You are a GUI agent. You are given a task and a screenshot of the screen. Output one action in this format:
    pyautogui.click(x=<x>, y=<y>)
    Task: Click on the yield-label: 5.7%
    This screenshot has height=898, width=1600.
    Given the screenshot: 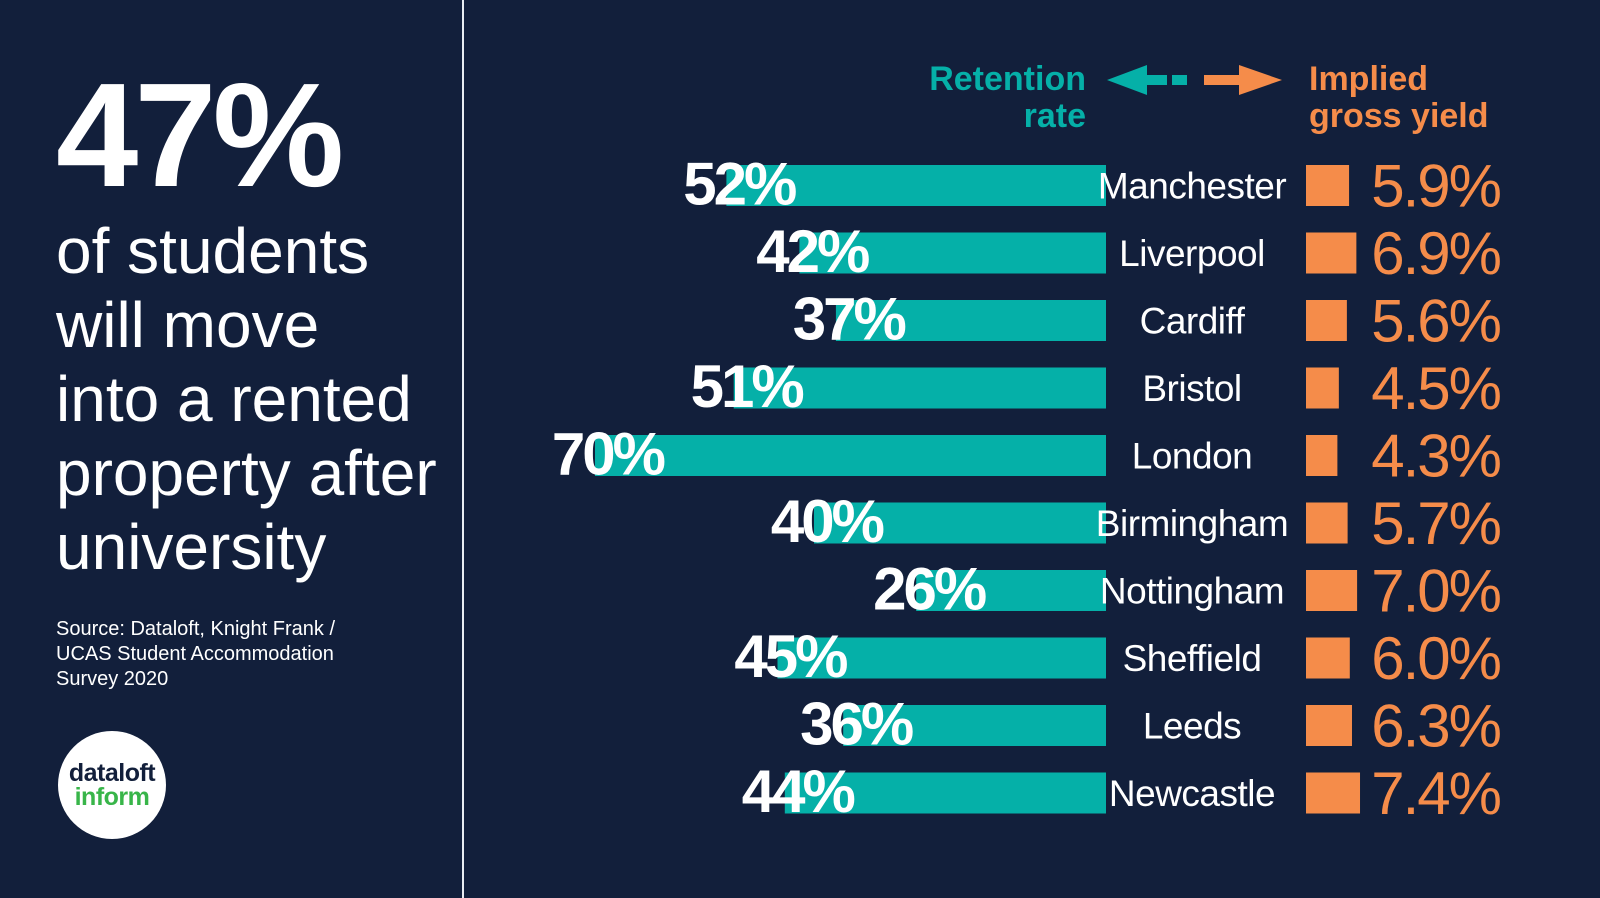 What is the action you would take?
    pyautogui.click(x=1435, y=523)
    